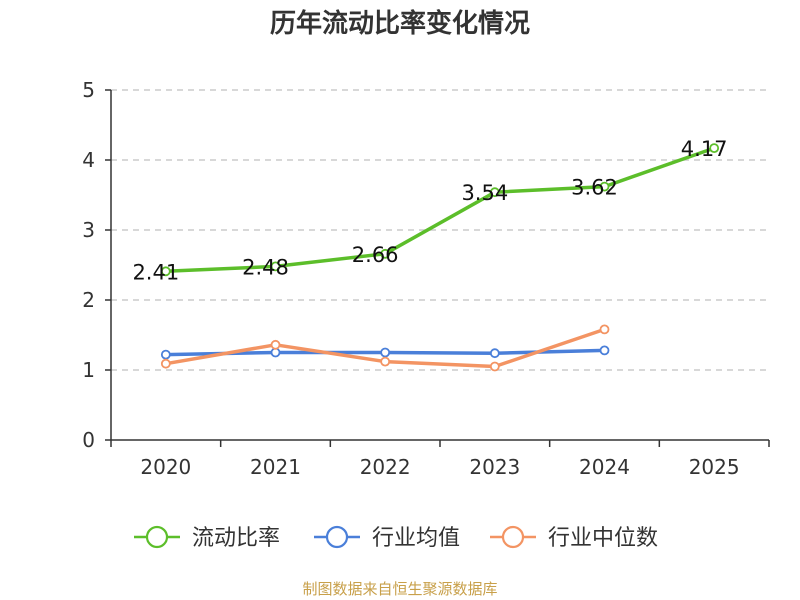 The image size is (800, 600). What do you see at coordinates (603, 538) in the screenshot?
I see `legend-label-2: 行业中位数` at bounding box center [603, 538].